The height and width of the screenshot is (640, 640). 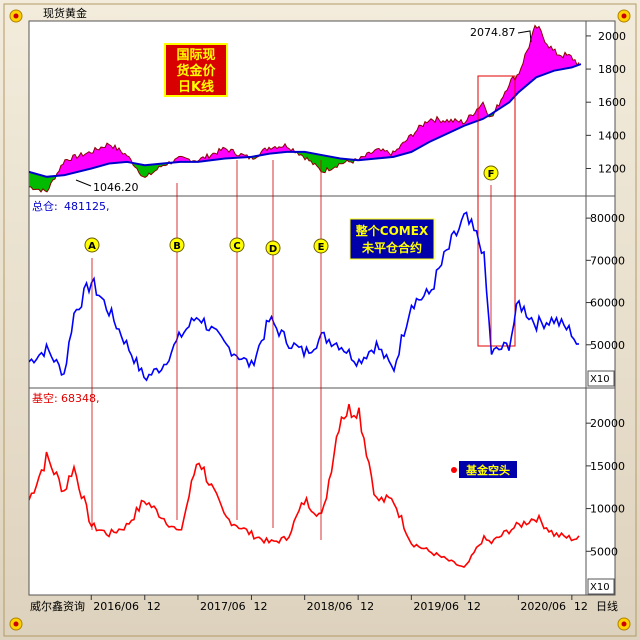 I want to click on time-tick-label: 2019/06, so click(x=436, y=606).